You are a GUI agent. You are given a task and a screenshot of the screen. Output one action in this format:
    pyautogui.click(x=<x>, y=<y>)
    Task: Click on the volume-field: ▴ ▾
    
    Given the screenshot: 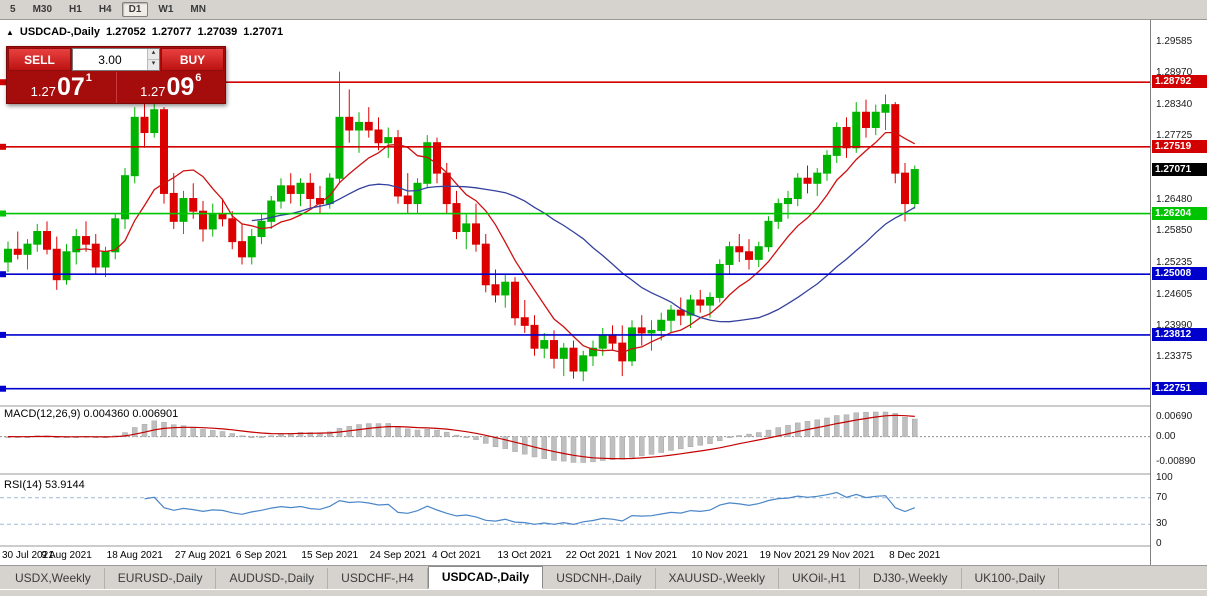 What is the action you would take?
    pyautogui.click(x=116, y=59)
    